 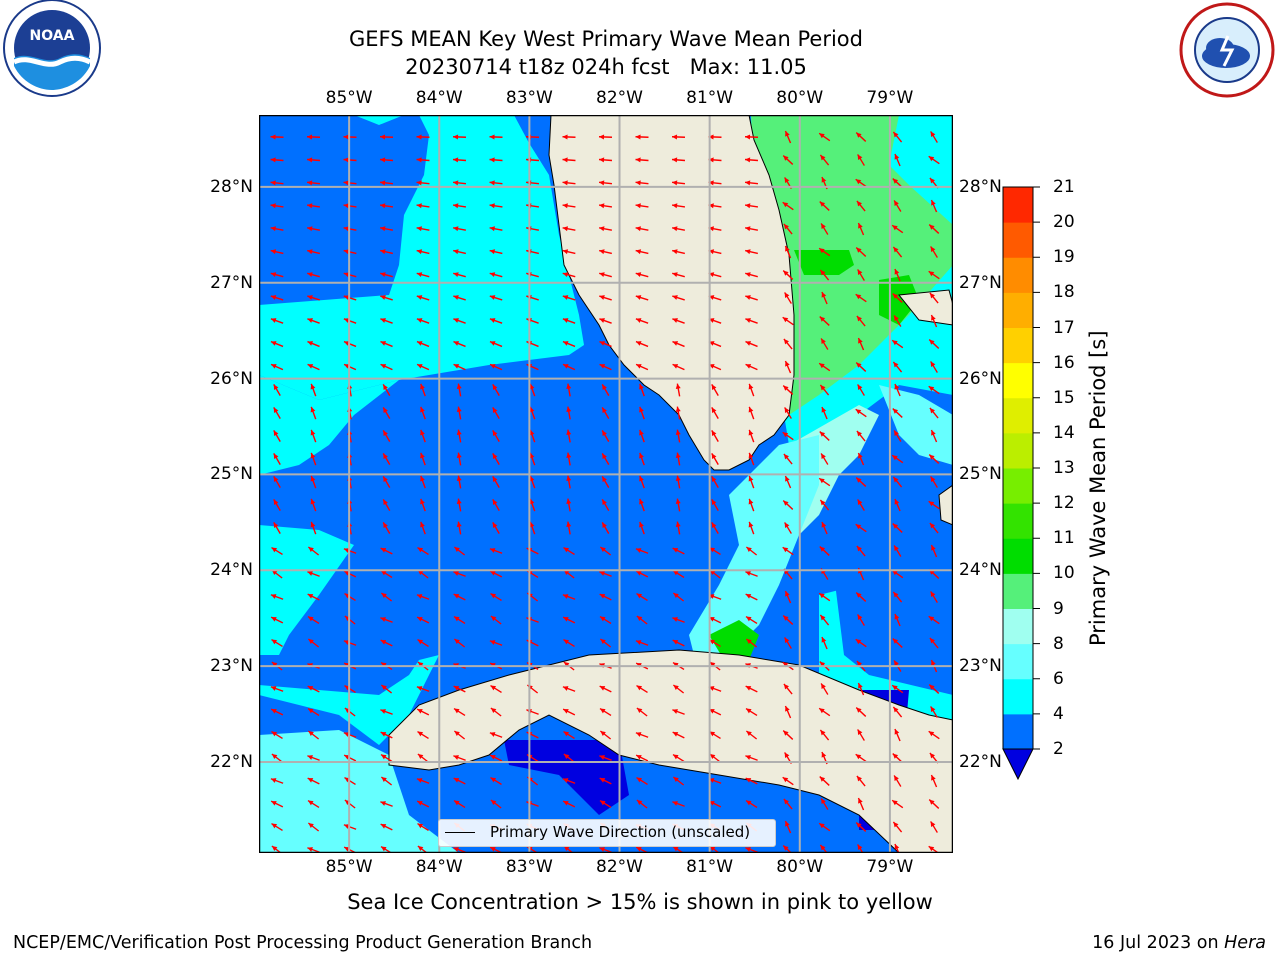 I want to click on longitude-label: 82°W, so click(x=619, y=98).